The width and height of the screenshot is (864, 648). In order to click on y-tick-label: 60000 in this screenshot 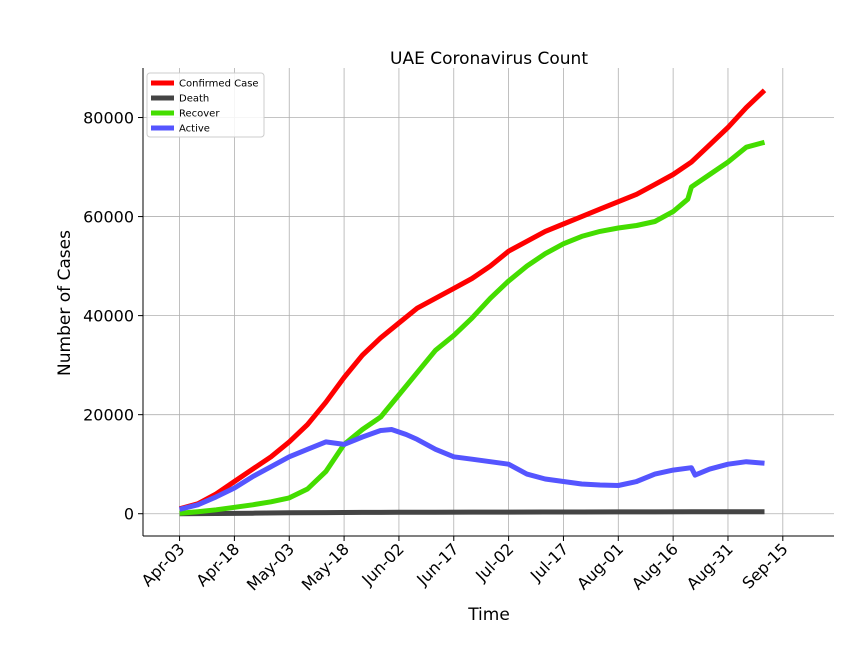, I will do `click(108, 217)`.